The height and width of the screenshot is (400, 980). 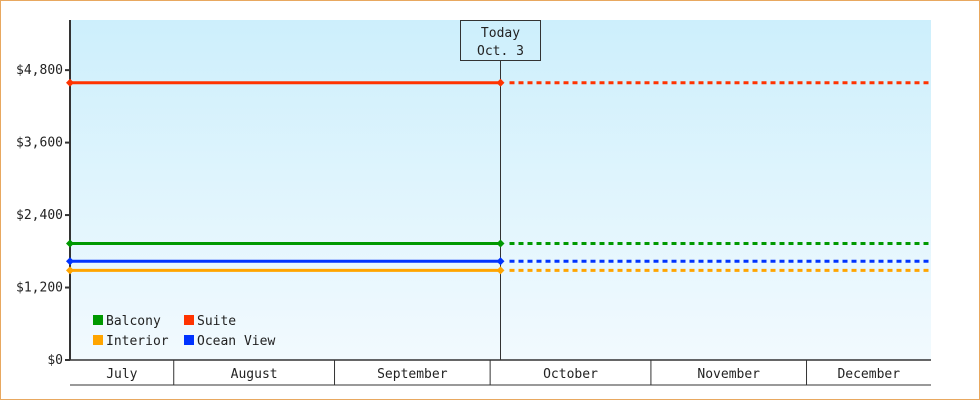 What do you see at coordinates (254, 374) in the screenshot?
I see `month-label: August` at bounding box center [254, 374].